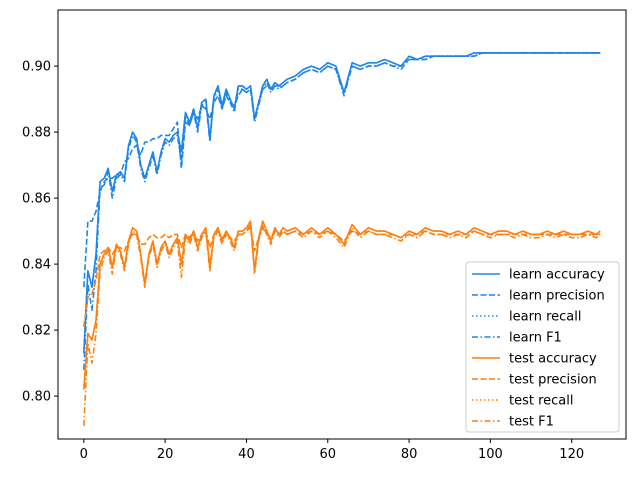  I want to click on y-tick-label: 0.90, so click(36, 67).